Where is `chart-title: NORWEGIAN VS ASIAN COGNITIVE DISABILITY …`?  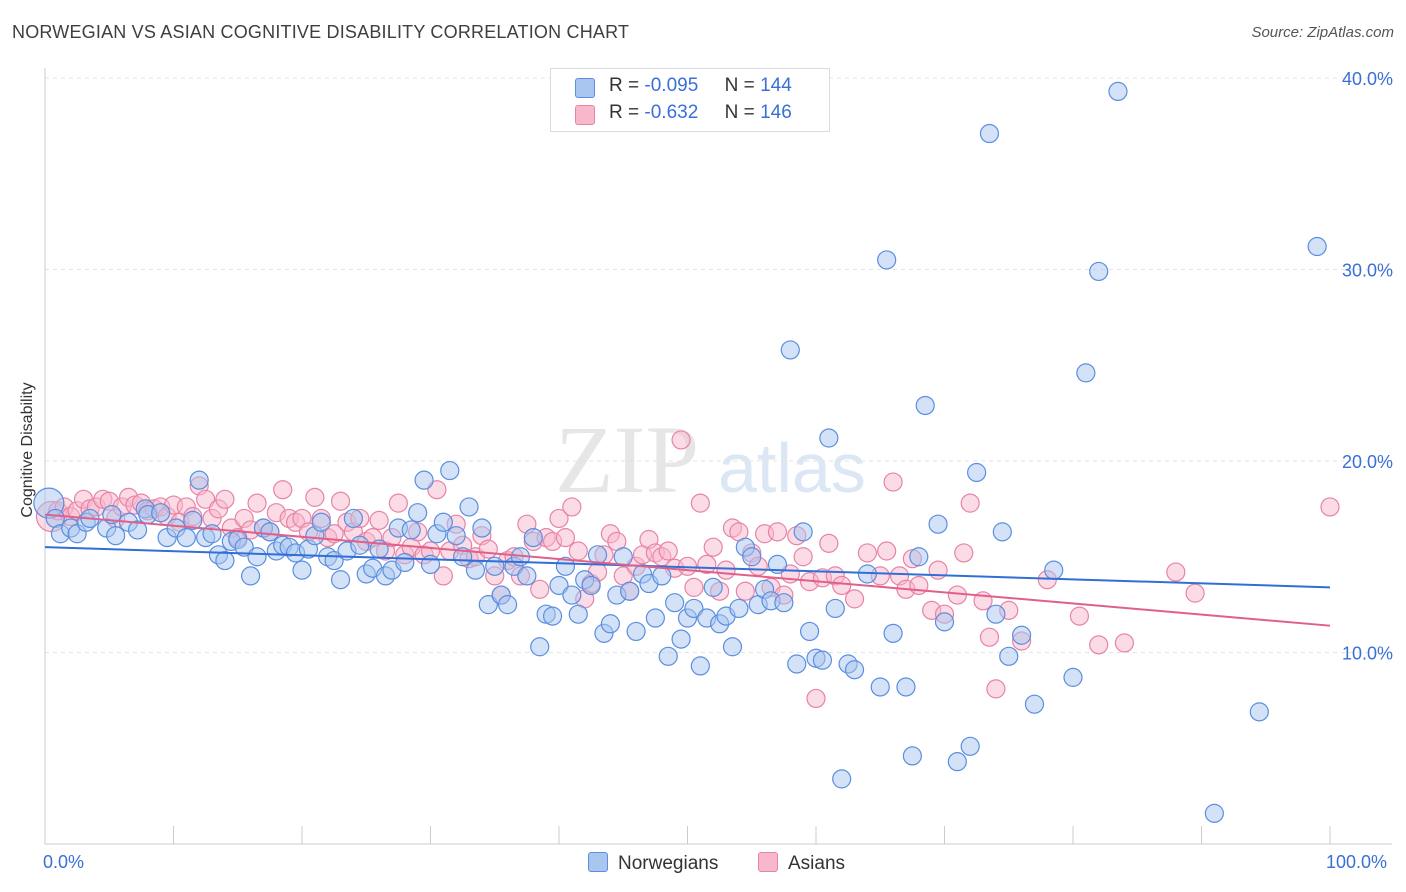 chart-title: NORWEGIAN VS ASIAN COGNITIVE DISABILITY … is located at coordinates (321, 32).